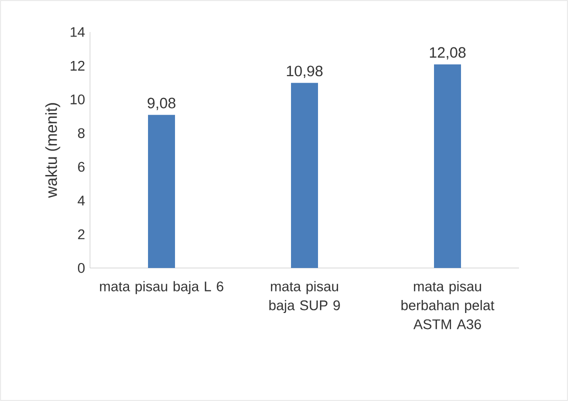 The width and height of the screenshot is (568, 401). Describe the element at coordinates (447, 305) in the screenshot. I see `x-tick-label: mata pisau berbahan pelat ASTM A36` at that location.